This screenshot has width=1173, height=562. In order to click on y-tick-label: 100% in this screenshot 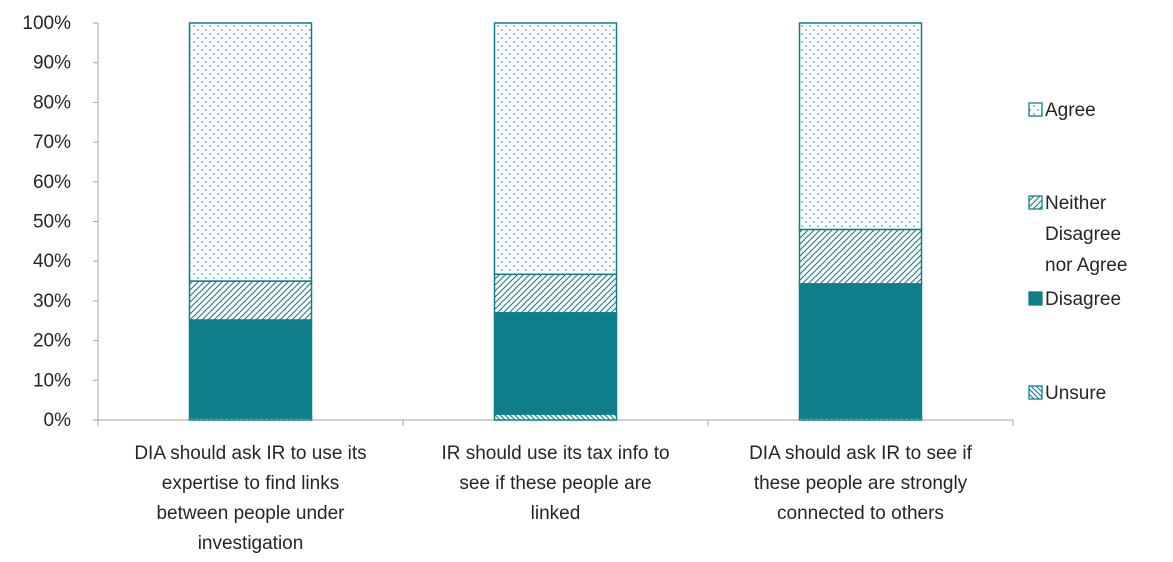, I will do `click(46, 23)`.